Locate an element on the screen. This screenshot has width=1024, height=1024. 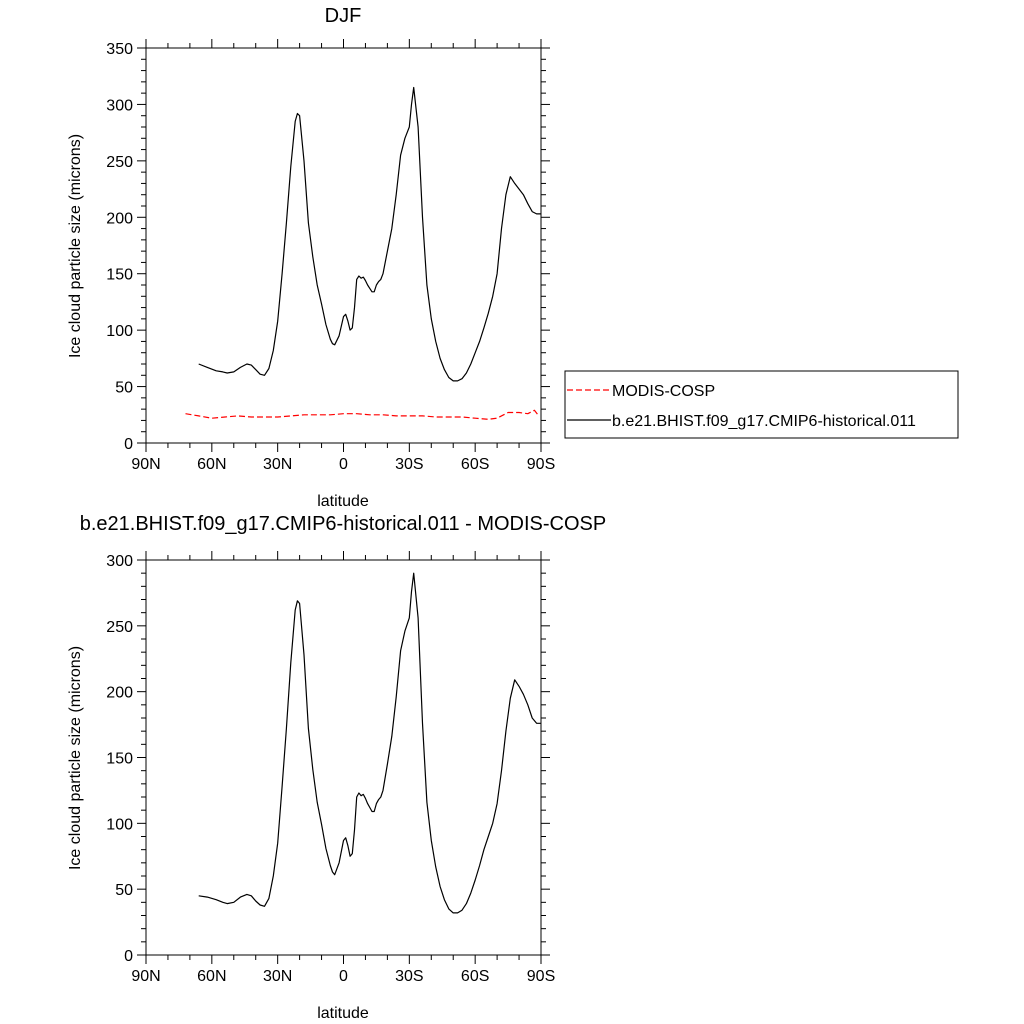
legend-box is located at coordinates (761, 404).